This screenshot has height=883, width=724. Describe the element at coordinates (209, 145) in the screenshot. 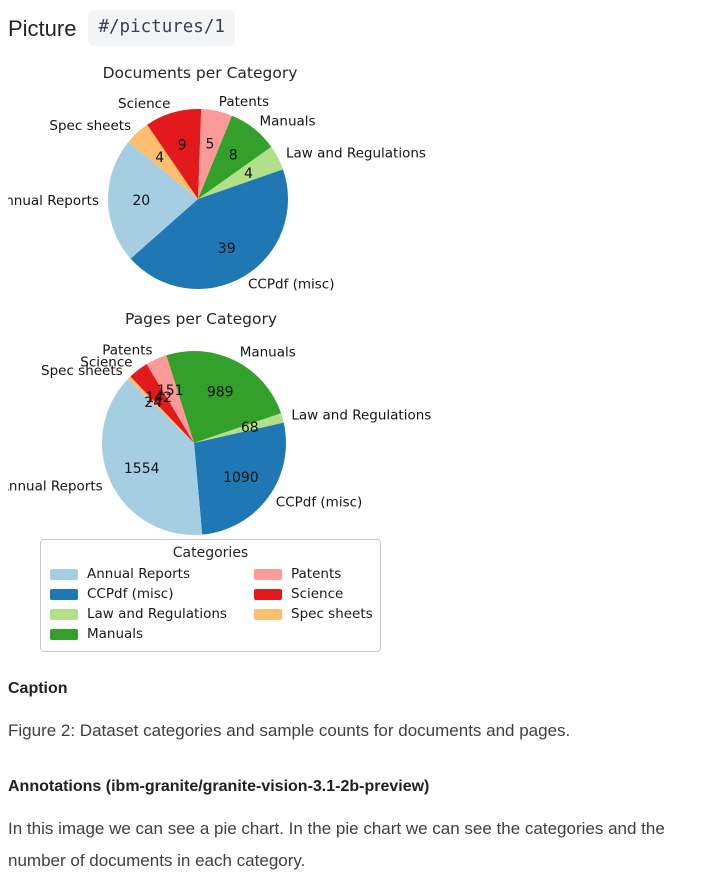

I see `pie-value-patents: 5` at that location.